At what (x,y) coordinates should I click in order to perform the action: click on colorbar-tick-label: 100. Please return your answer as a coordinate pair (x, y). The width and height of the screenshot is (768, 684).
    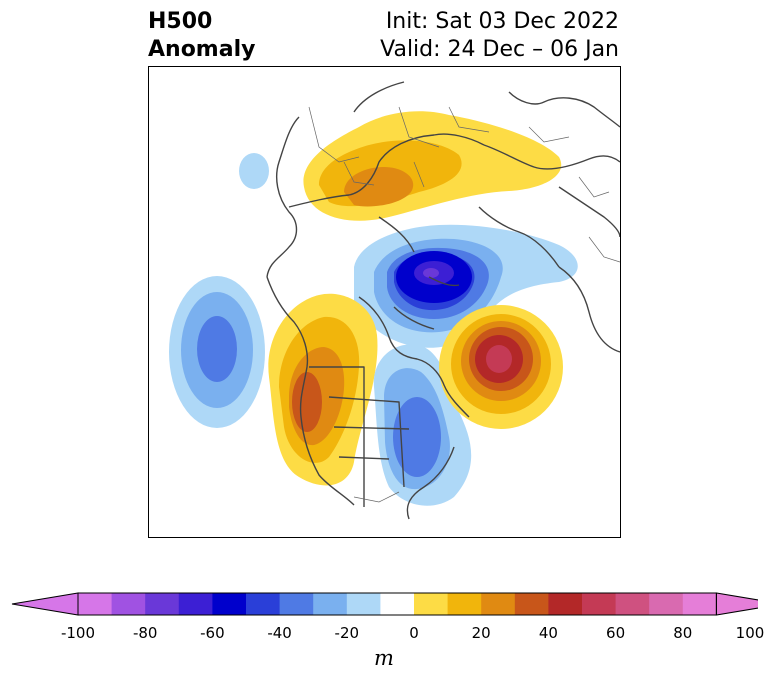
    Looking at the image, I should click on (750, 633).